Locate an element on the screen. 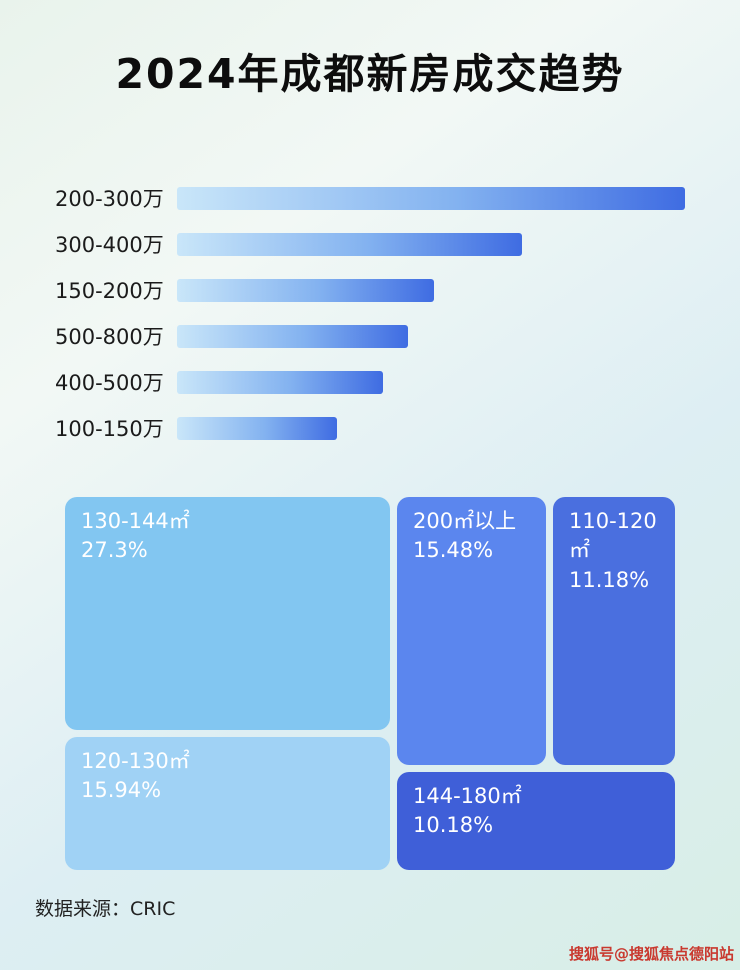  block-percent: 10.18% is located at coordinates (453, 825).